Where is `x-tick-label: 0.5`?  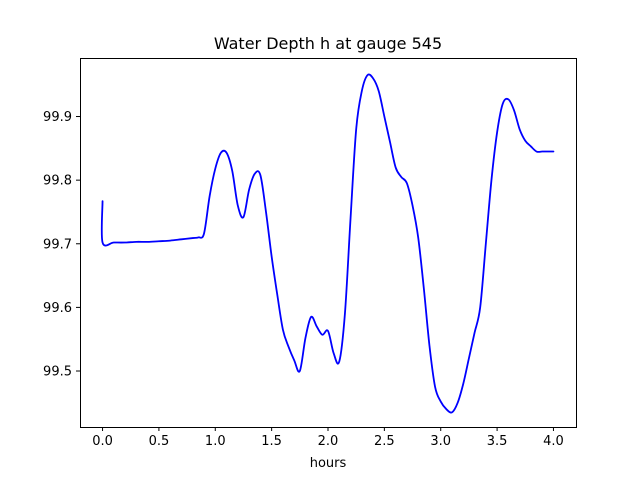 x-tick-label: 0.5 is located at coordinates (159, 441).